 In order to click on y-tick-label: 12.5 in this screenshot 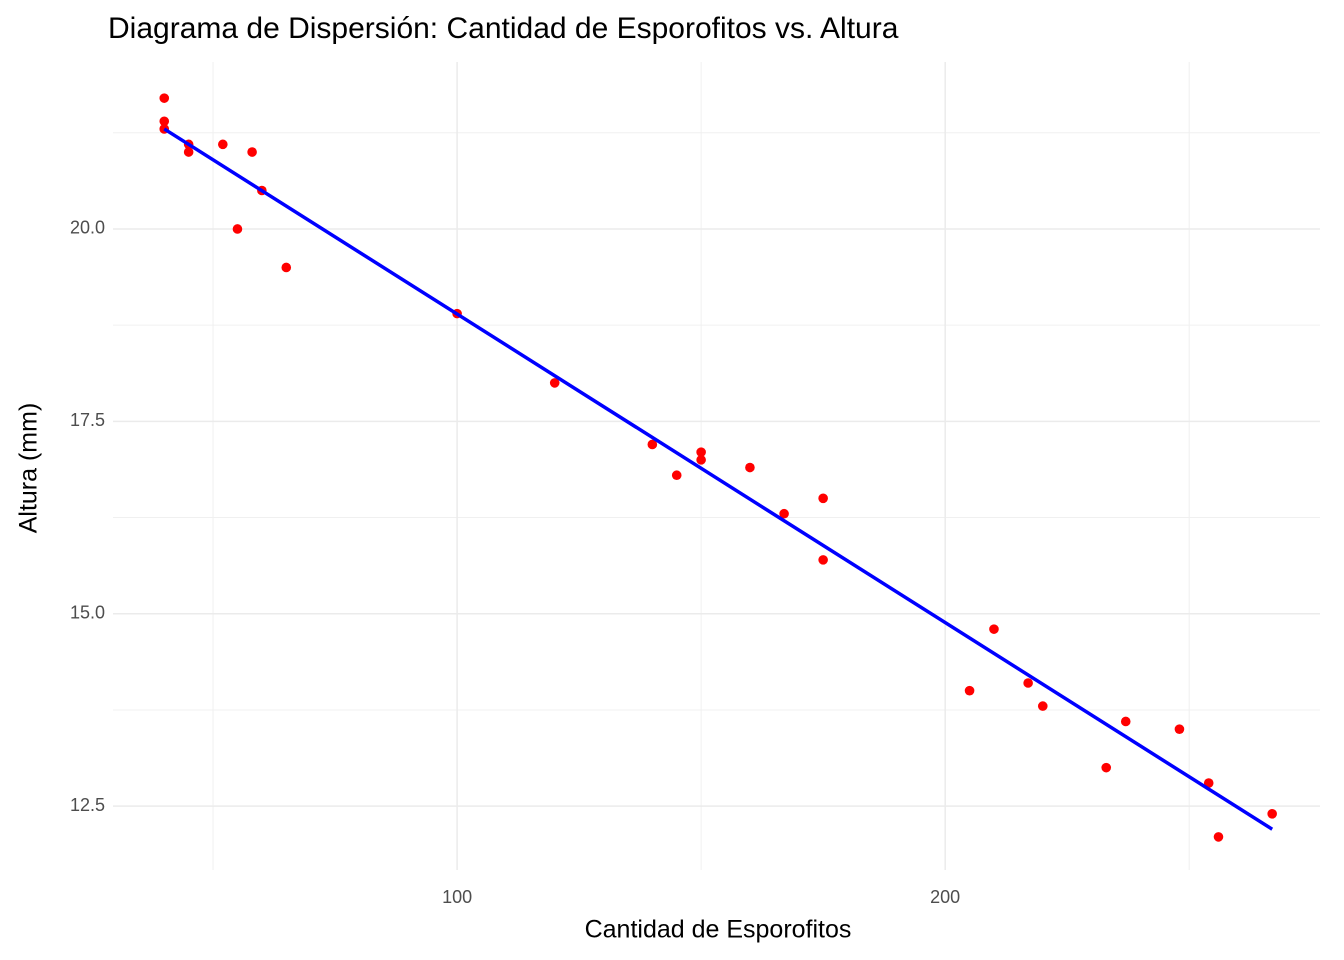, I will do `click(87, 805)`.